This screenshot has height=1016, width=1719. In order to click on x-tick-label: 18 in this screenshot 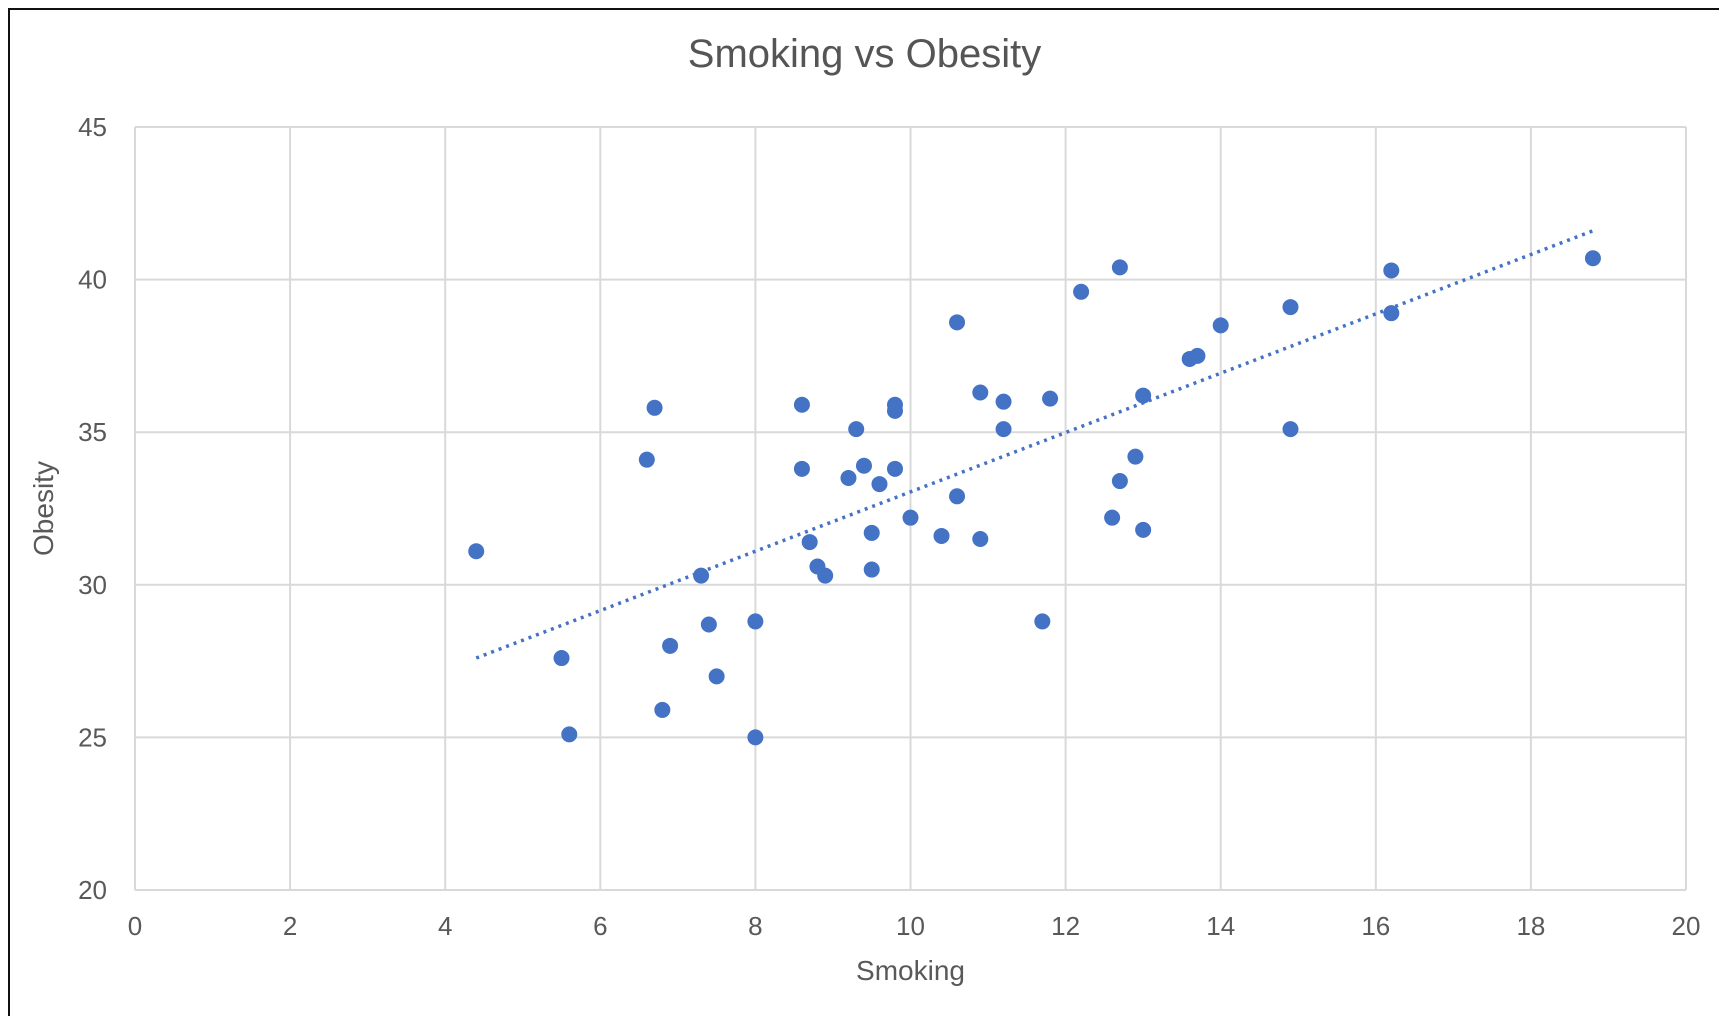, I will do `click(1530, 926)`.